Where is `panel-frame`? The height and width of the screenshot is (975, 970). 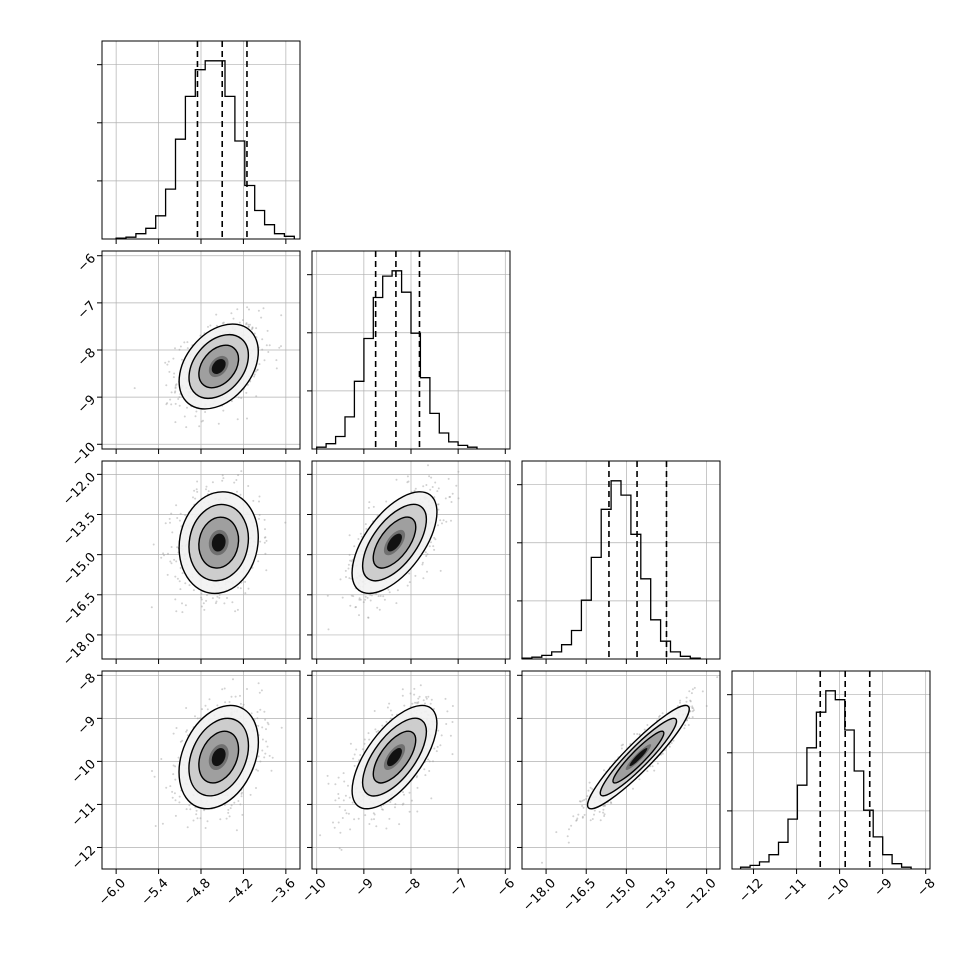
panel-frame is located at coordinates (831, 770).